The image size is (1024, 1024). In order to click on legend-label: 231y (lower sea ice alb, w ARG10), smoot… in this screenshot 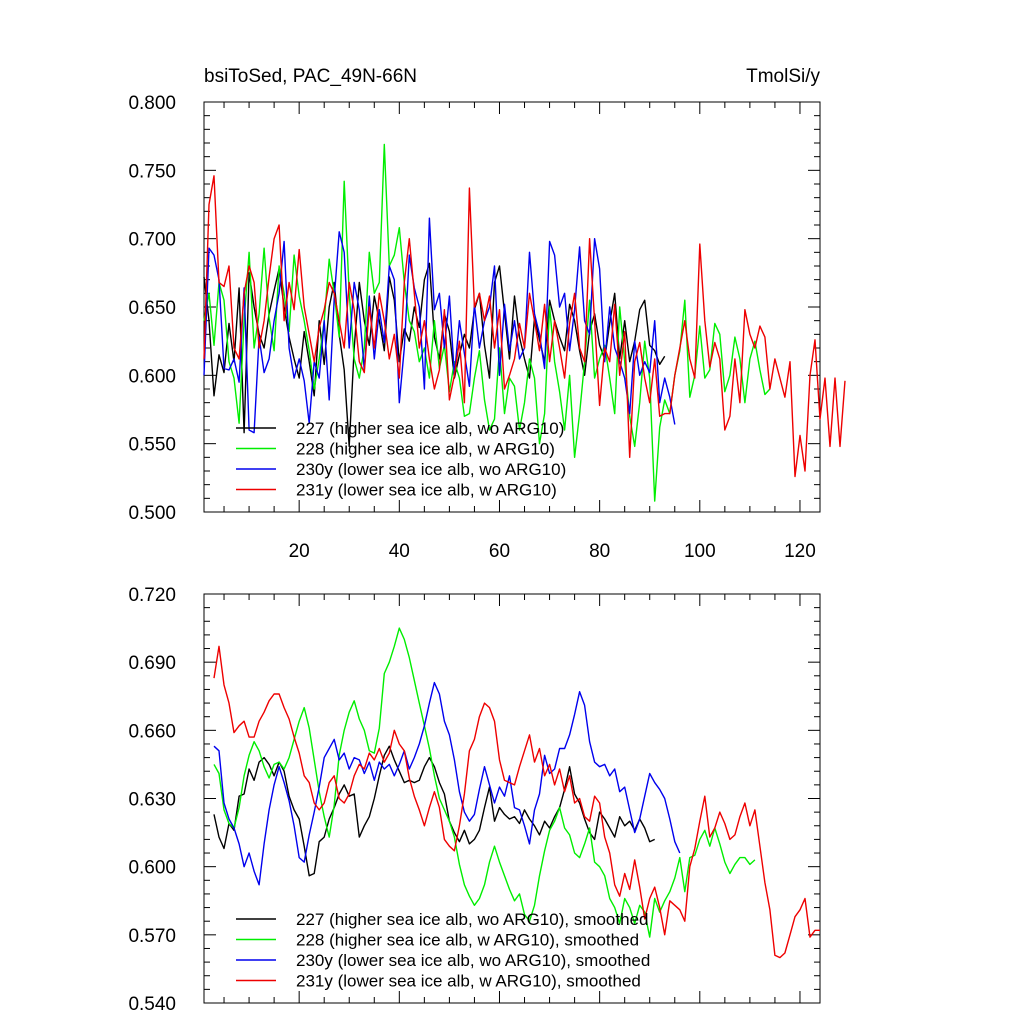, I will do `click(468, 981)`.